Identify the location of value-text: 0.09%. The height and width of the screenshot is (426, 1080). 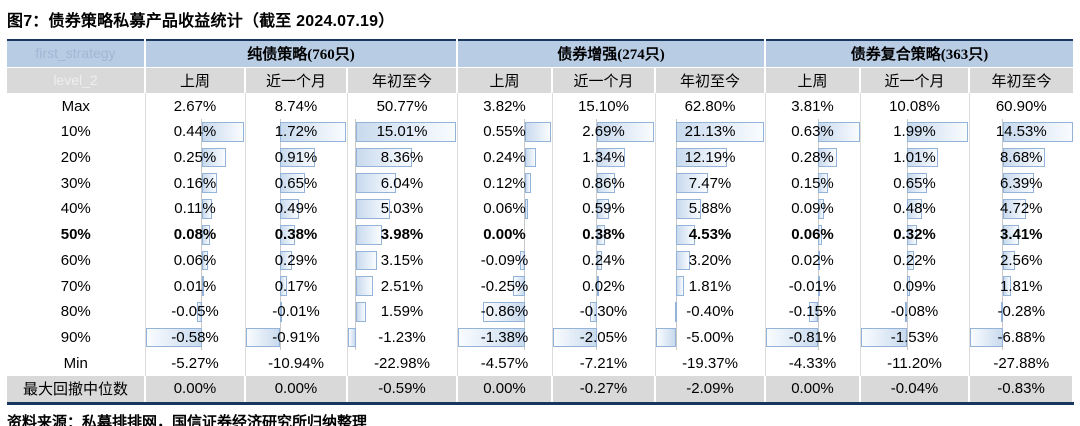
(914, 286).